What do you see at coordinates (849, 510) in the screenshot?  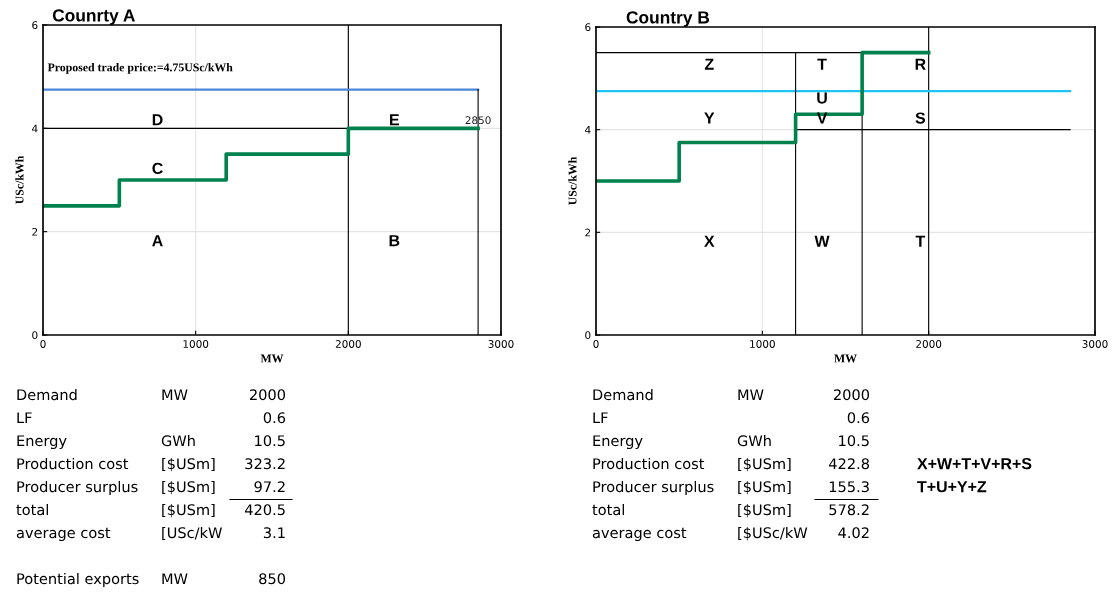 I see `text: 578.2` at bounding box center [849, 510].